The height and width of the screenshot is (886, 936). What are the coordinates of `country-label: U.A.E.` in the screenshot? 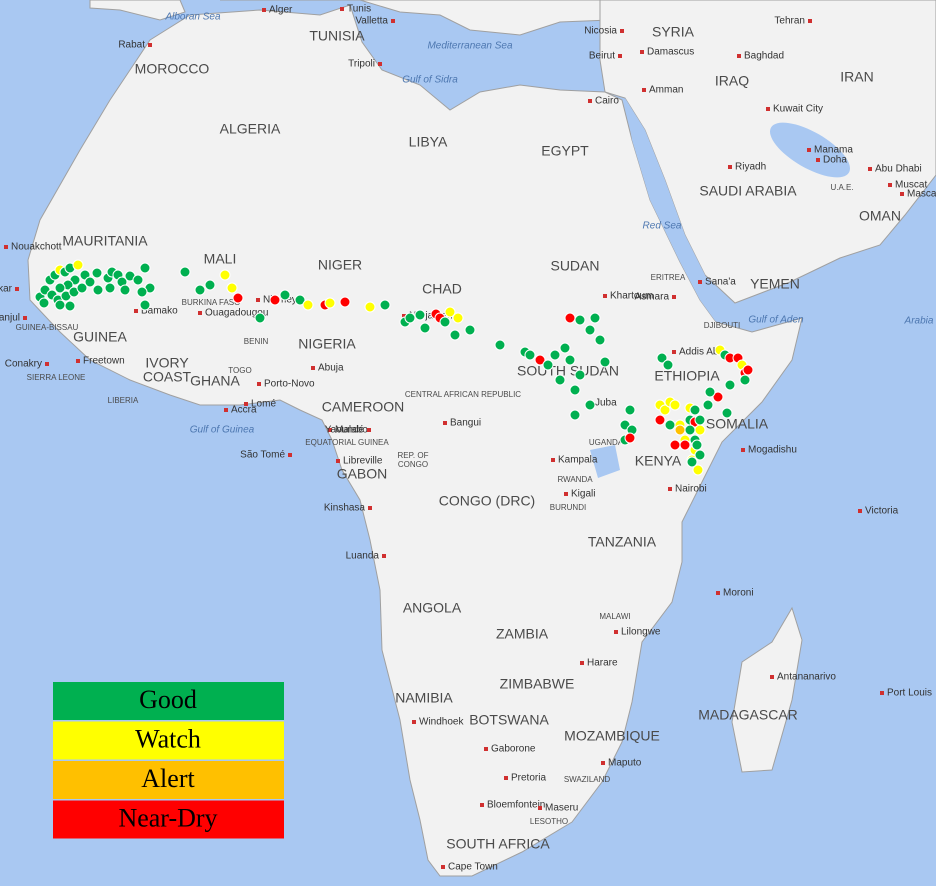 It's located at (841, 187).